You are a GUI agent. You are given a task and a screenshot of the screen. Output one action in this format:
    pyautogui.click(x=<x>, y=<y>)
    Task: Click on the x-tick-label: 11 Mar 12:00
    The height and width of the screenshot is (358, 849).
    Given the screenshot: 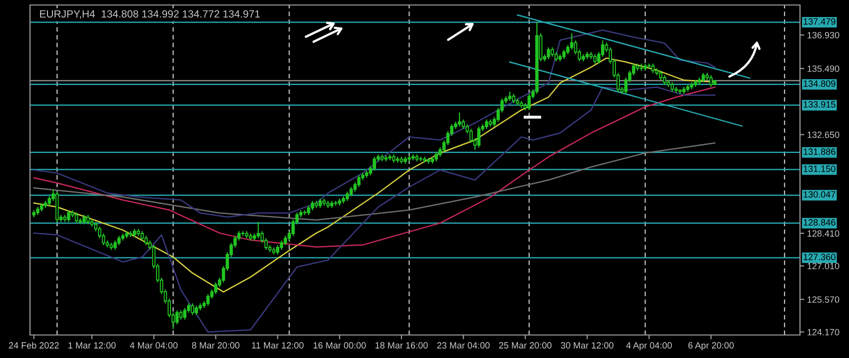 What is the action you would take?
    pyautogui.click(x=278, y=345)
    